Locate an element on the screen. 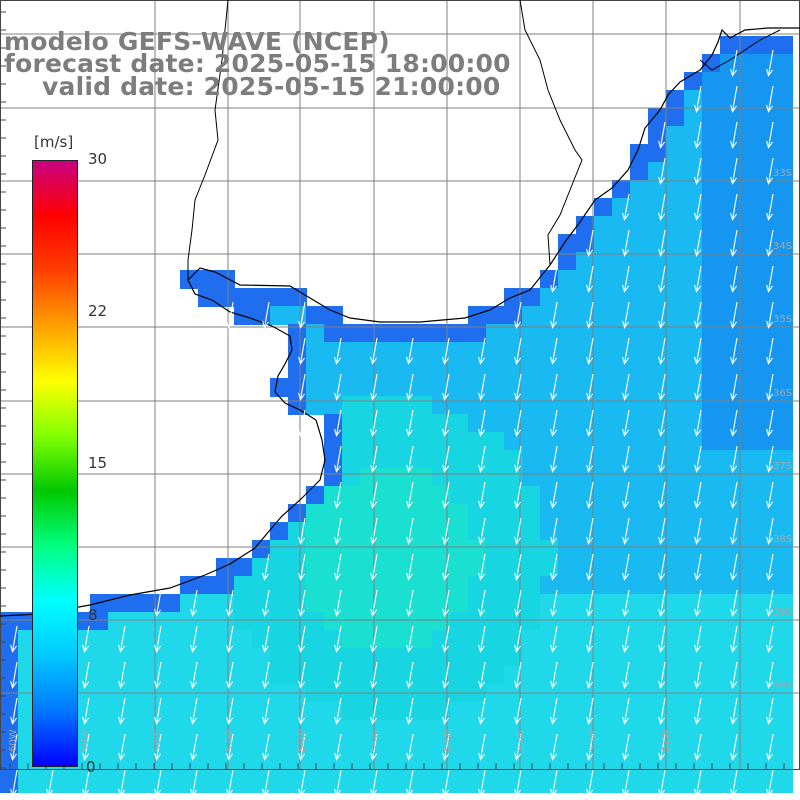 This screenshot has height=800, width=800. latitude-label: 38S is located at coordinates (782, 539).